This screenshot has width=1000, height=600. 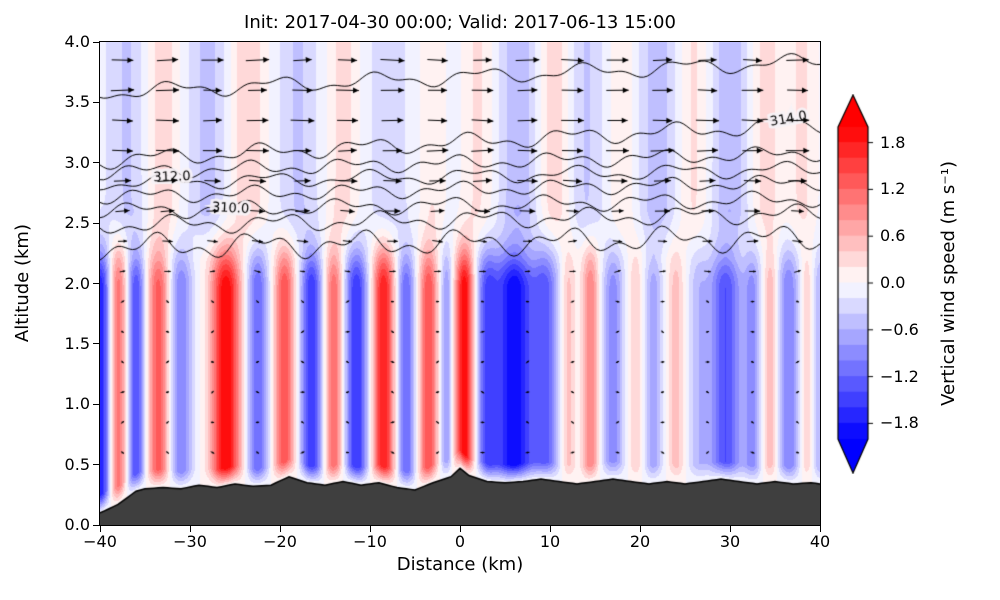 What do you see at coordinates (855, 284) in the screenshot?
I see `colorbar` at bounding box center [855, 284].